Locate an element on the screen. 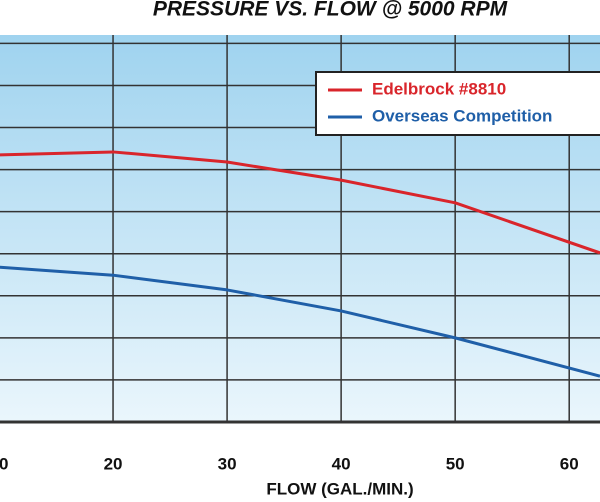 This screenshot has height=502, width=600. x-tick-label: 60 is located at coordinates (569, 463).